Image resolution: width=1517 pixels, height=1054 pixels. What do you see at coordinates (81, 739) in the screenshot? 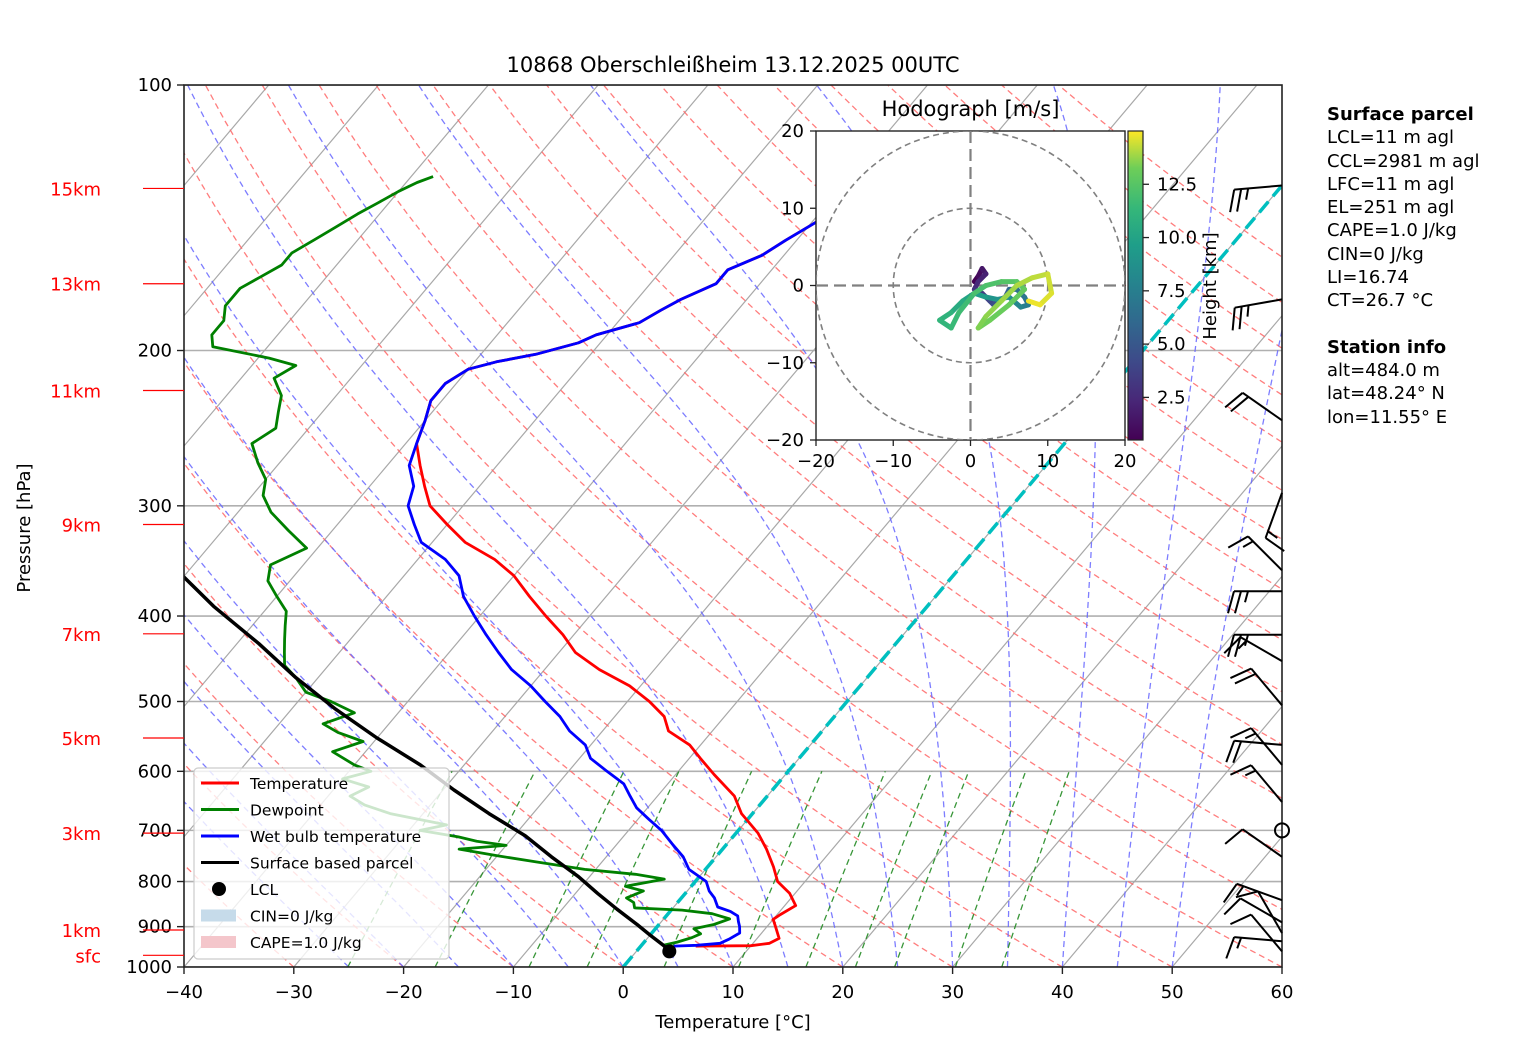
I see `height-label: 5km` at bounding box center [81, 739].